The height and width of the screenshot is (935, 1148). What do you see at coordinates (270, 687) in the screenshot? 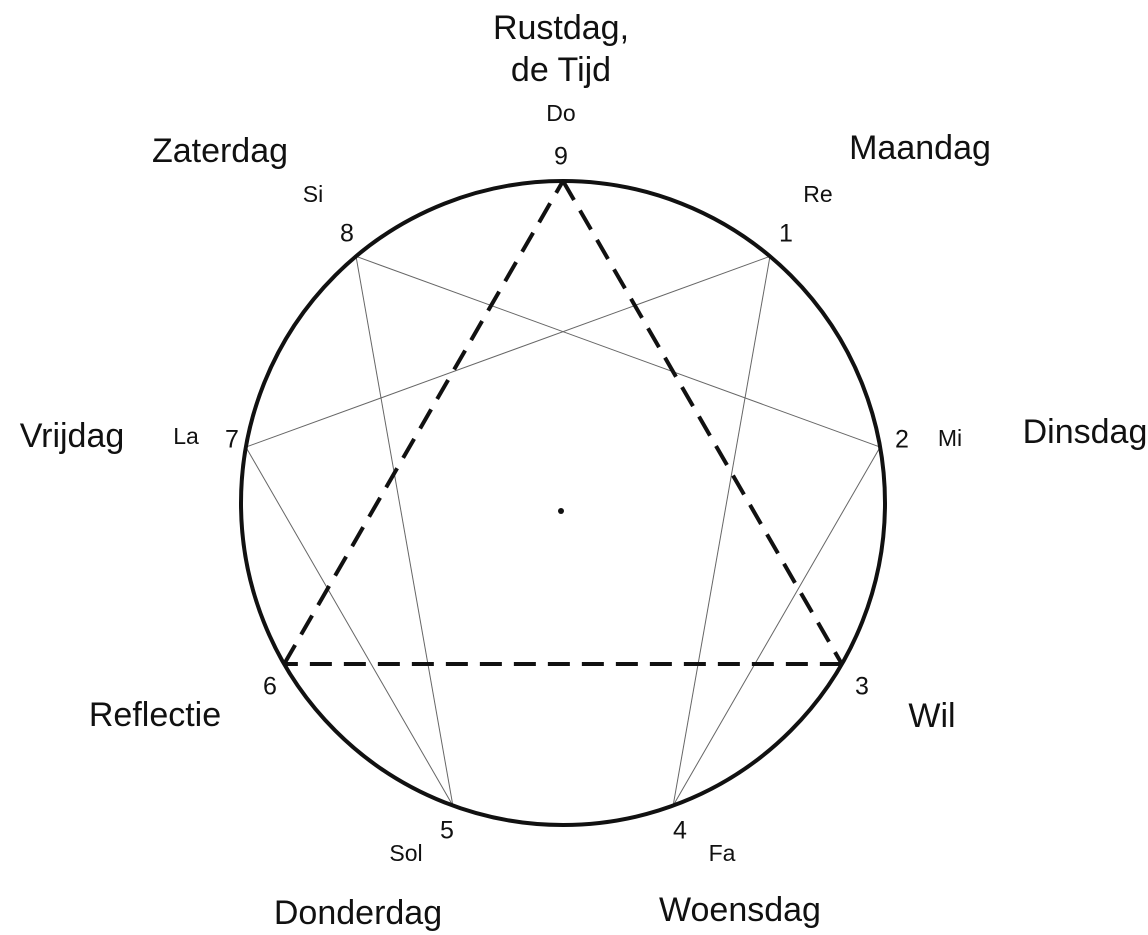
I see `point-number: 6` at bounding box center [270, 687].